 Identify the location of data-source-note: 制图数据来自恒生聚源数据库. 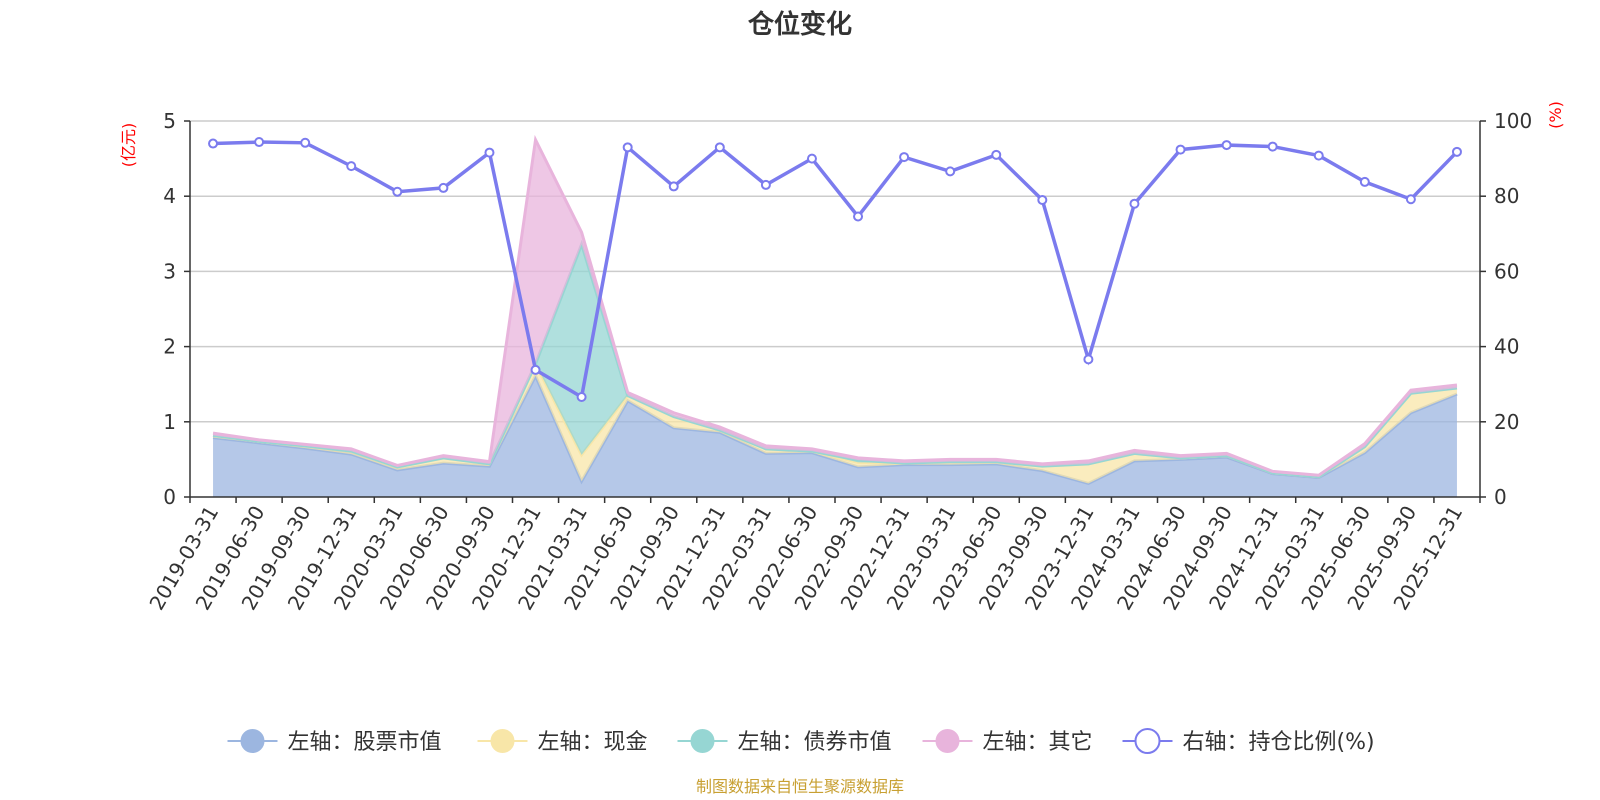
(800, 786).